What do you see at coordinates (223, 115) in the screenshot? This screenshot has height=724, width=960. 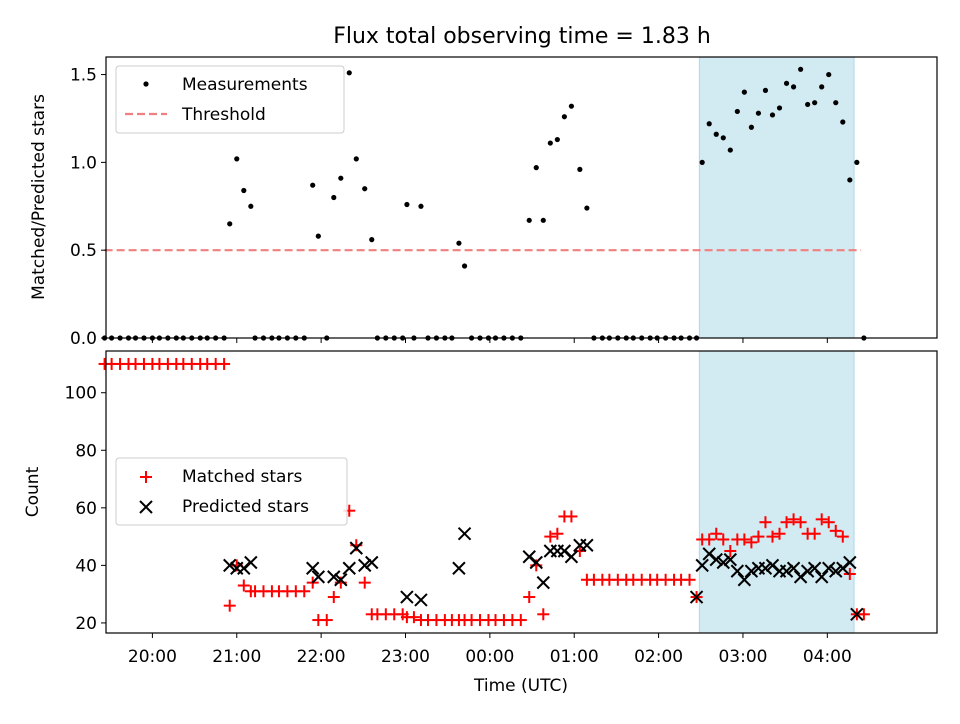 I see `legend-threshold-label: Threshold` at bounding box center [223, 115].